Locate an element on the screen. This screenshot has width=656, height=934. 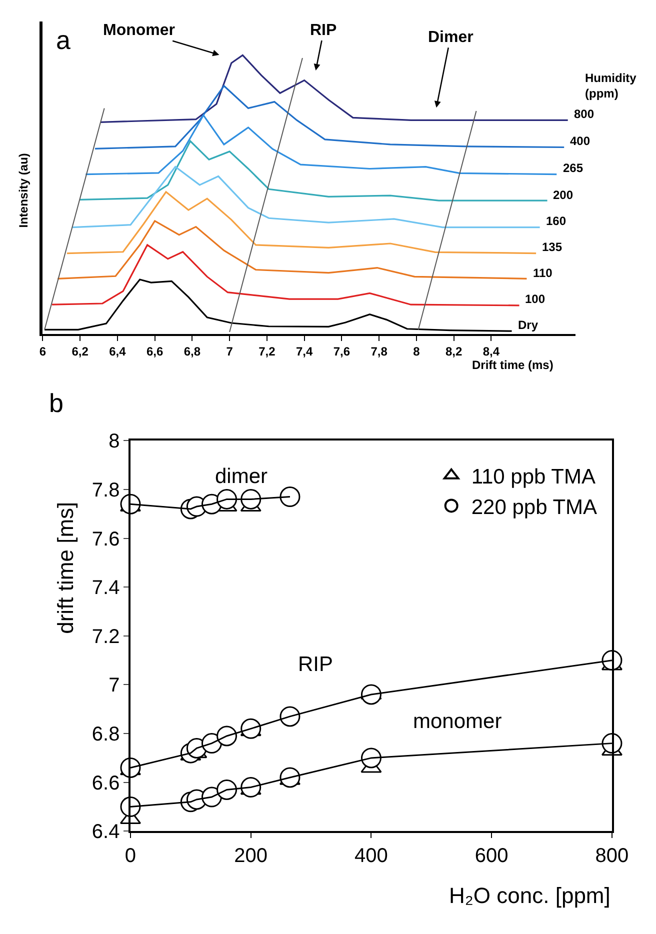
x-tick-label: 600 is located at coordinates (491, 855).